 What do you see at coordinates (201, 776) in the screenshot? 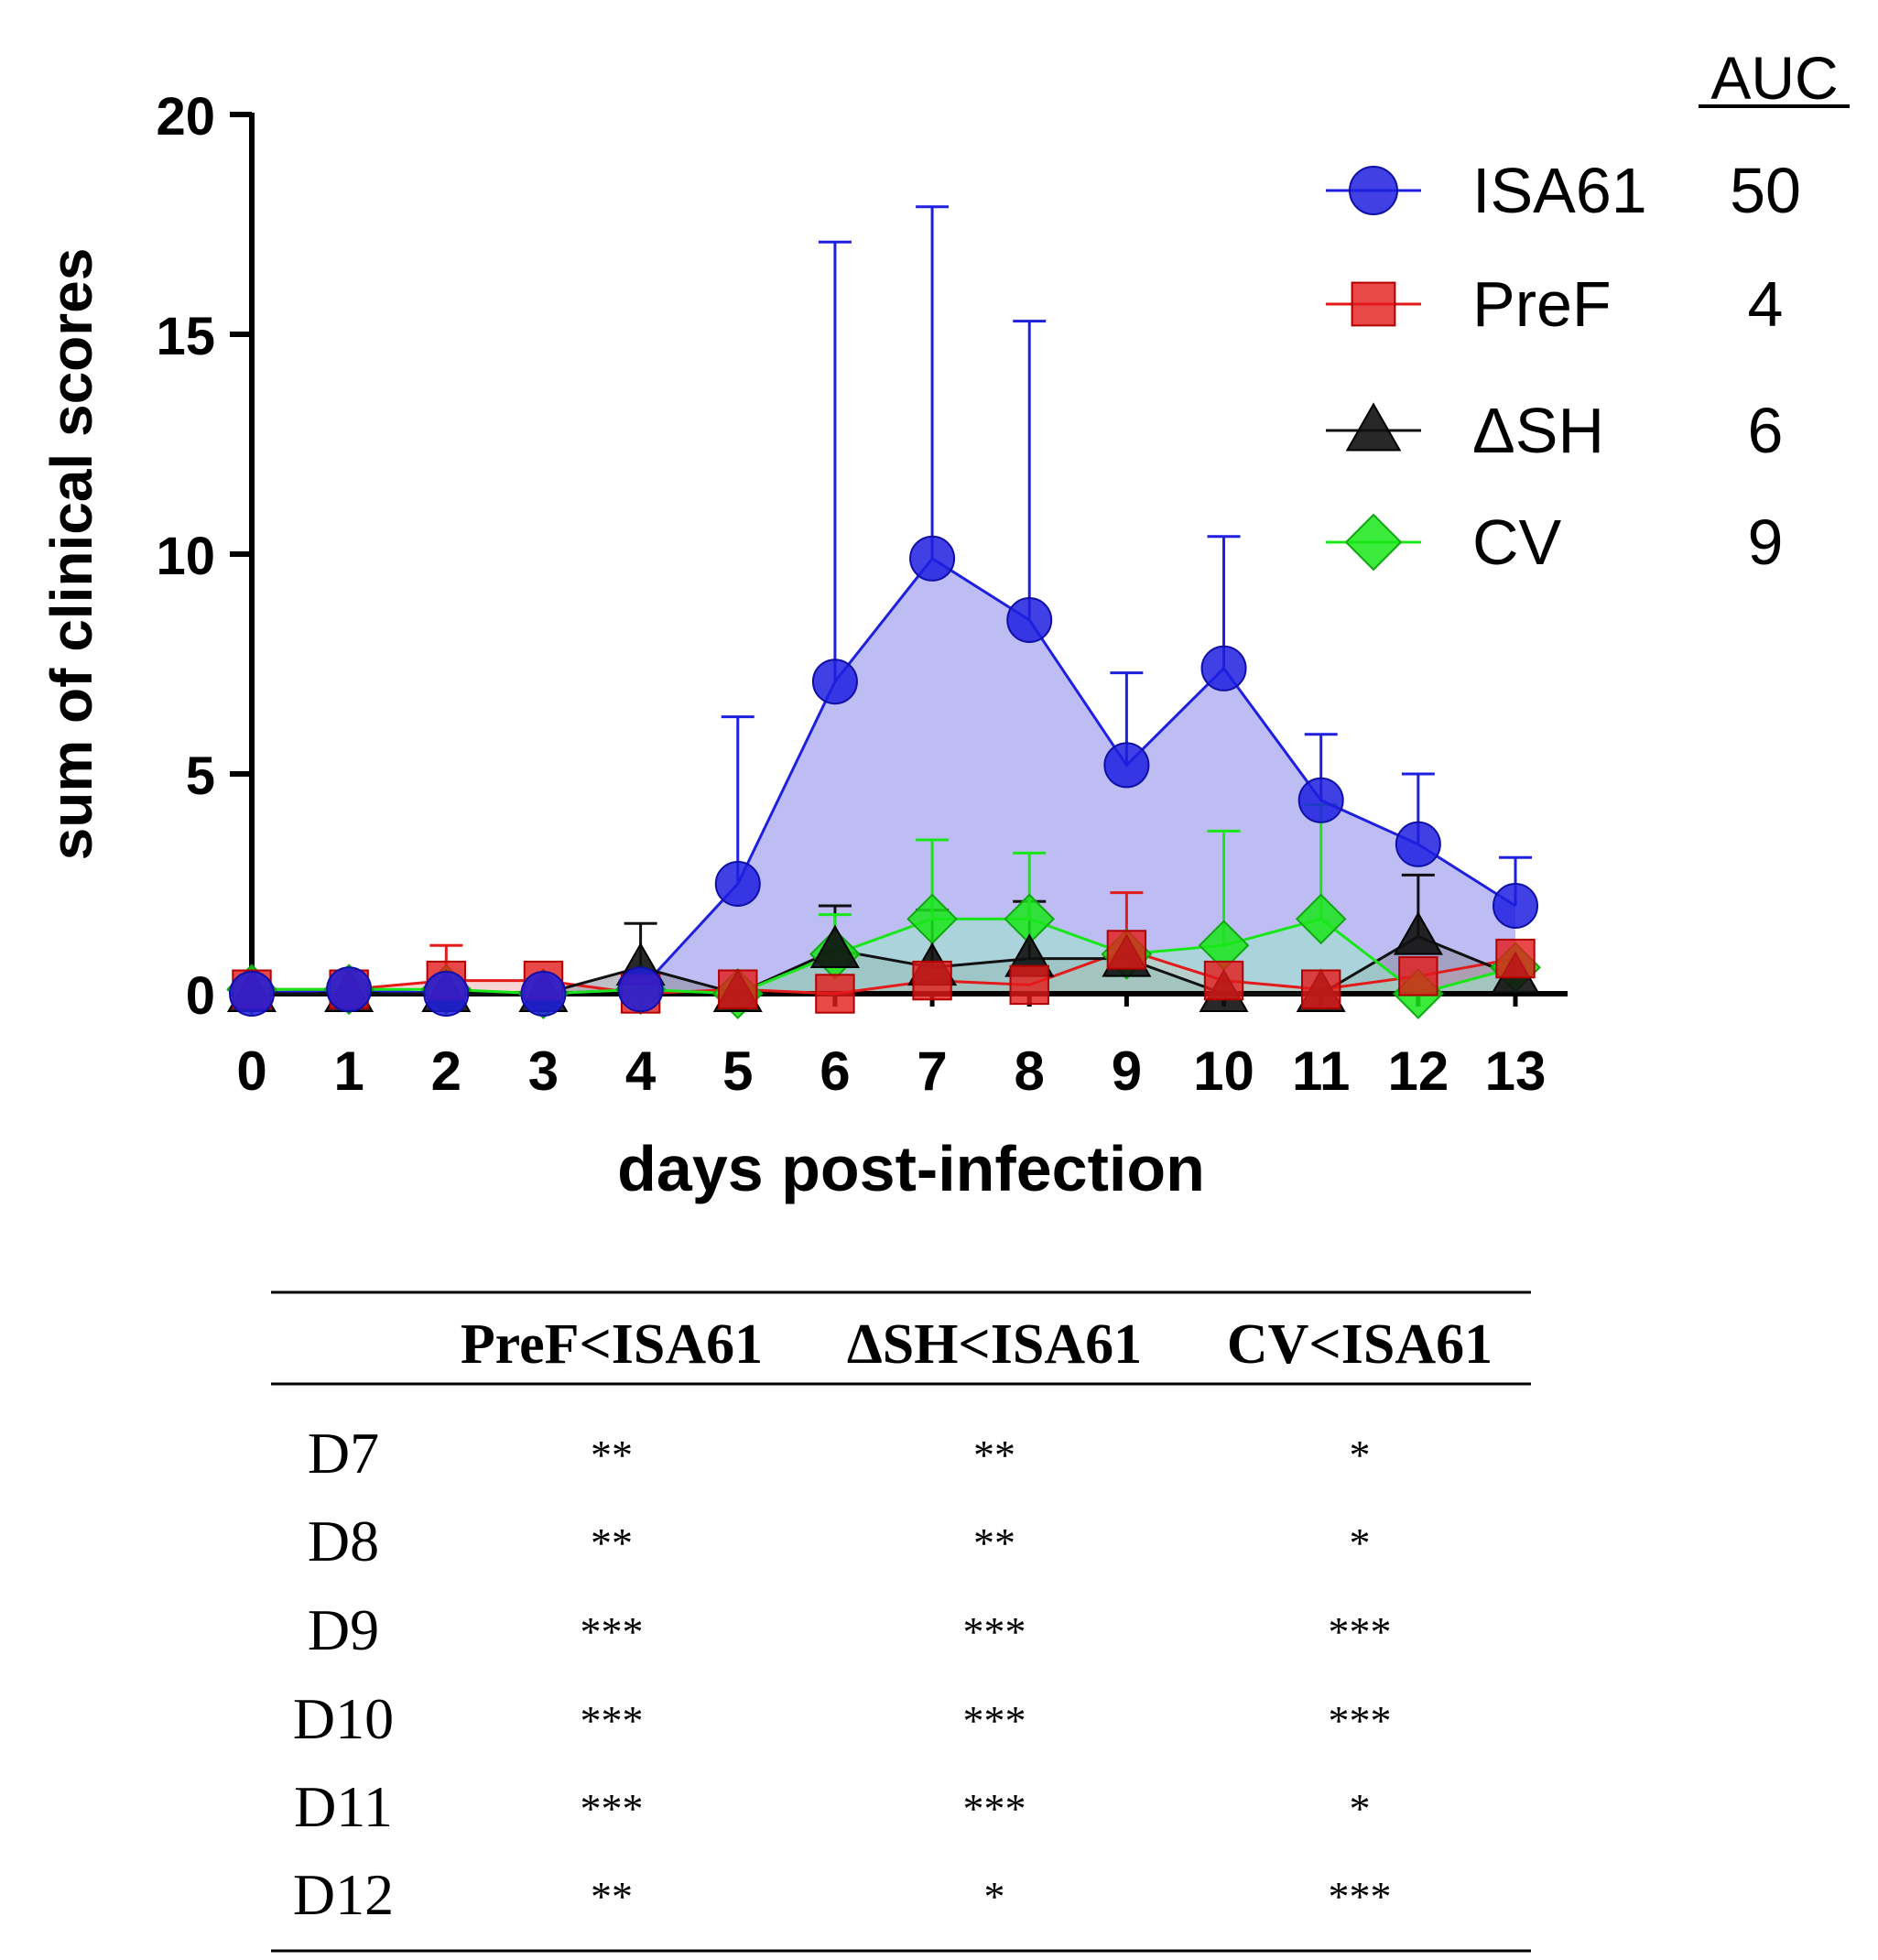
I see `y-tick-label: 5` at bounding box center [201, 776].